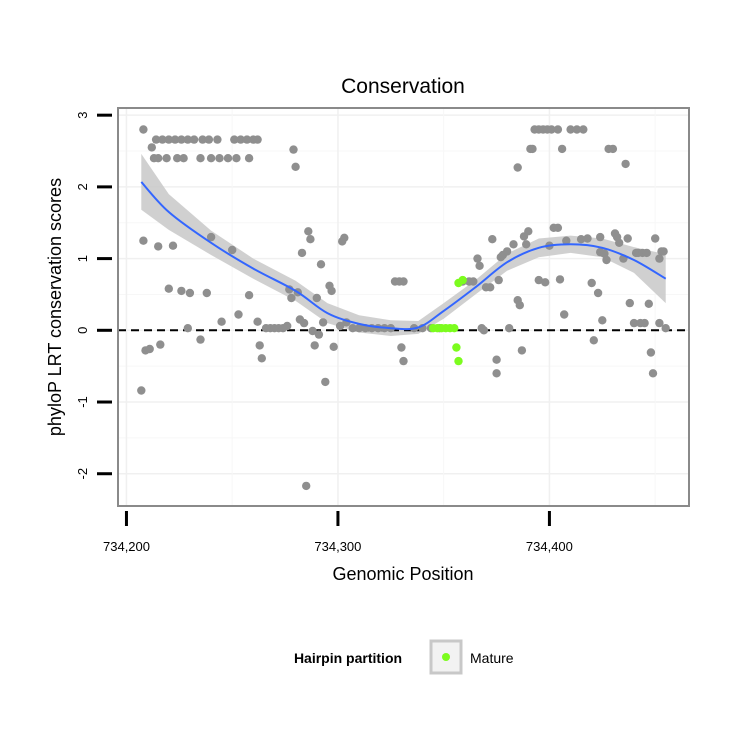  I want to click on y-tick-label: -2, so click(82, 474).